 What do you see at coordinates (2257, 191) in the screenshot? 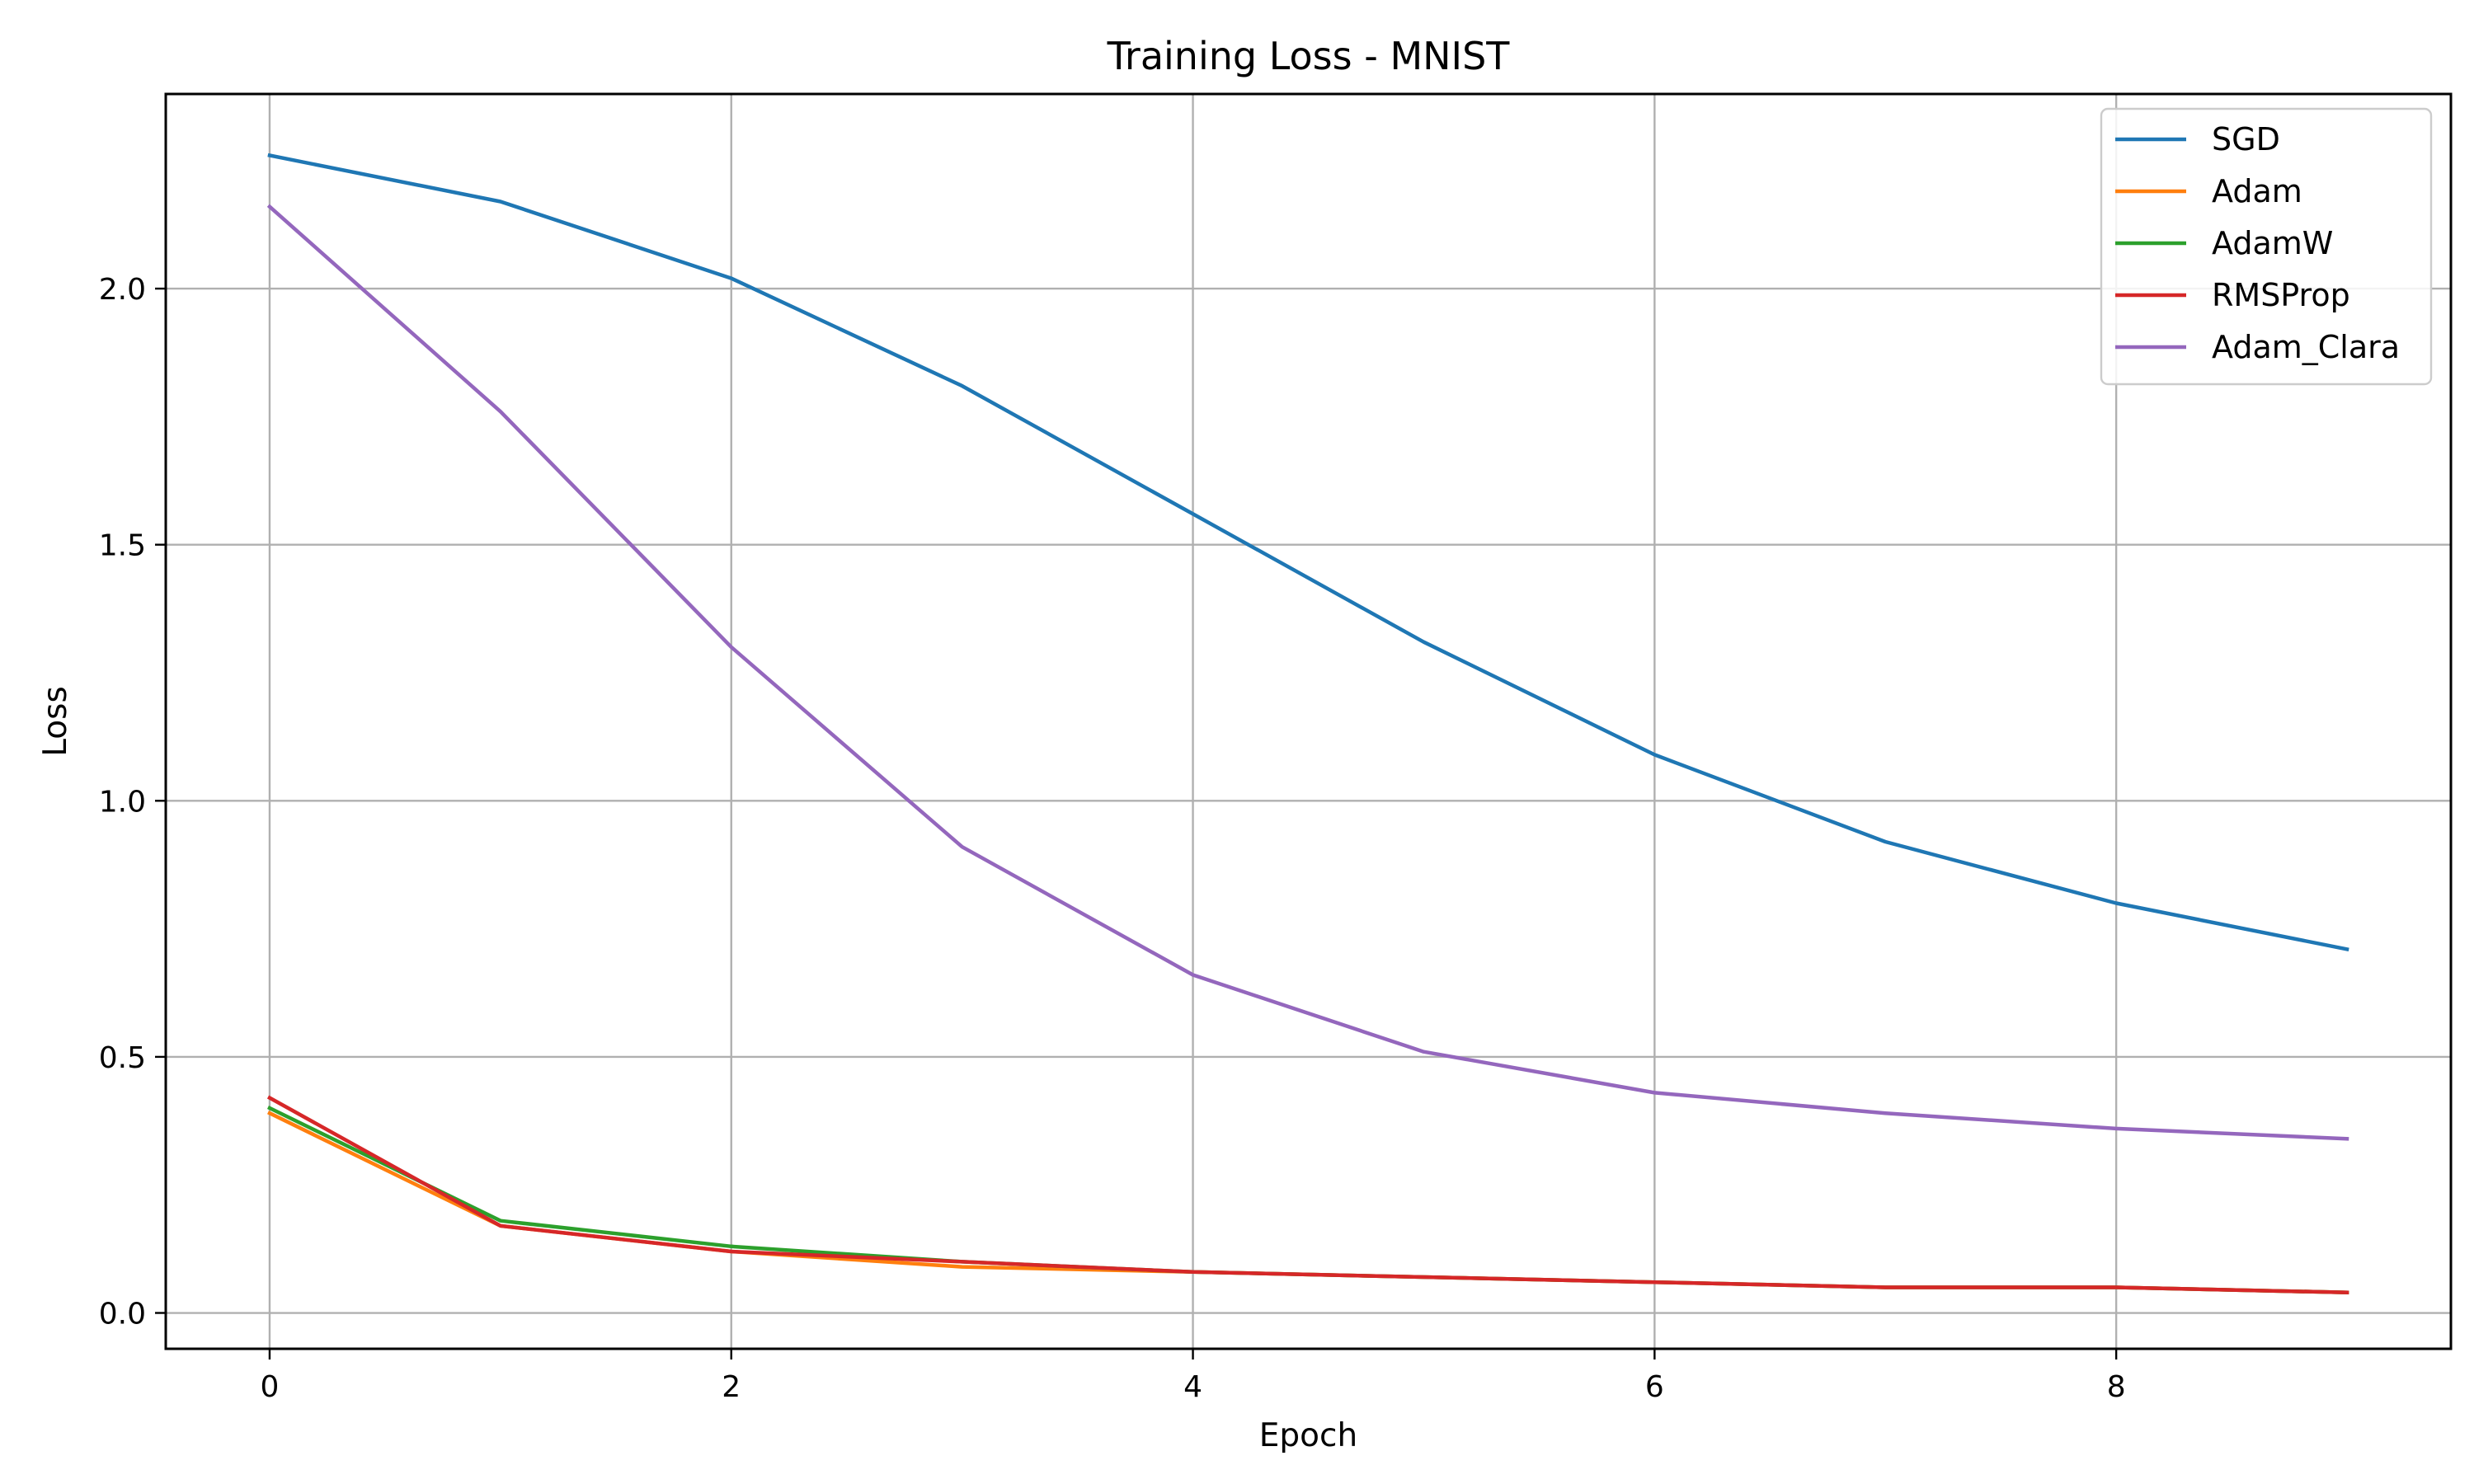
I see `legend-label-adam: Adam` at bounding box center [2257, 191].